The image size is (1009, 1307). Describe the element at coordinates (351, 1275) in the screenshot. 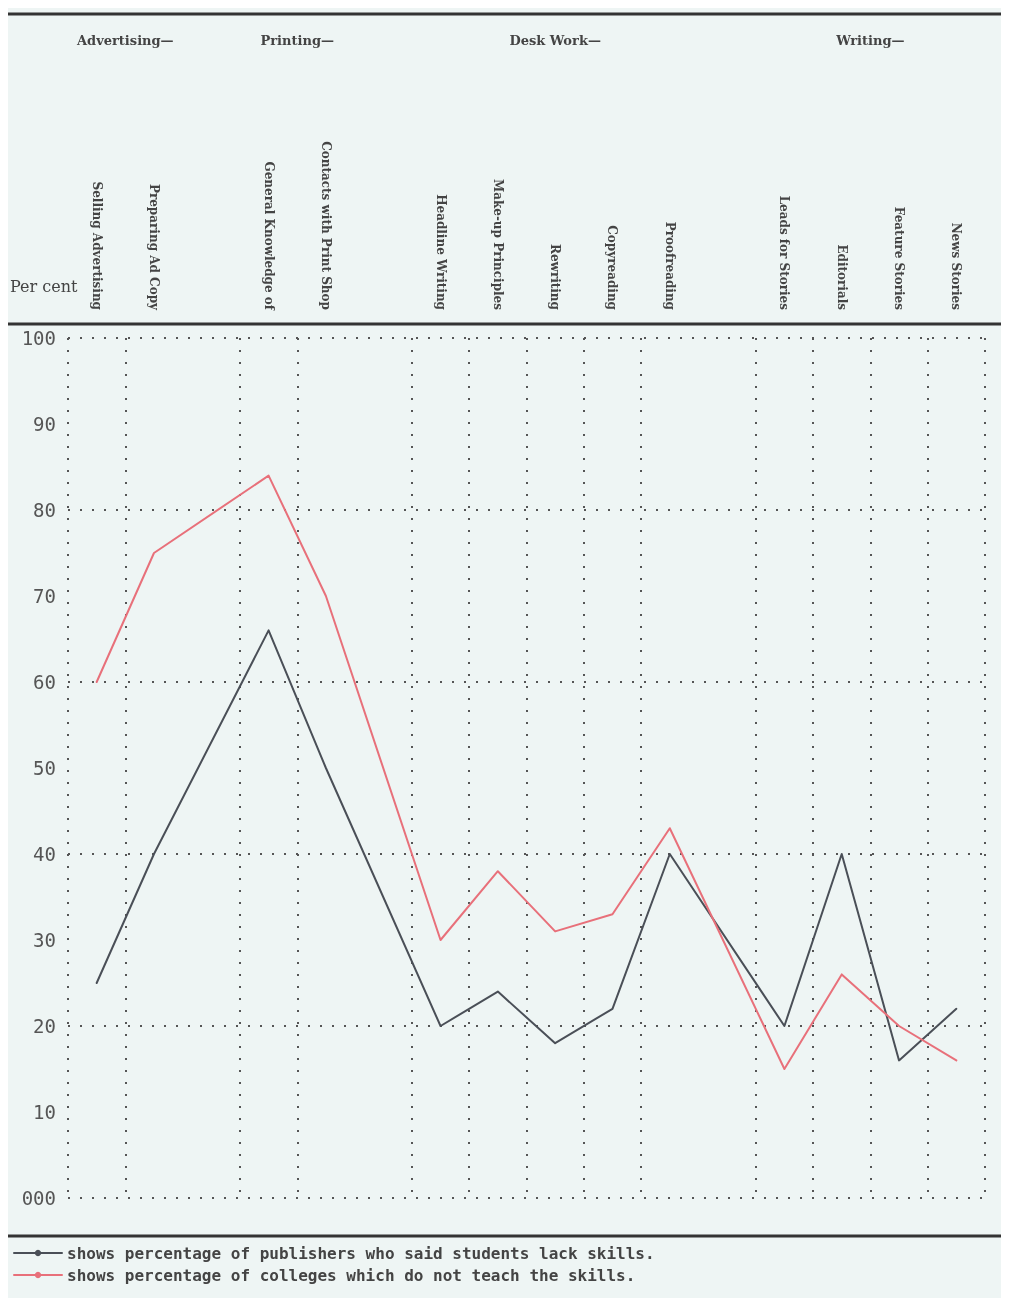

I see `legend-label: shows percentage of colleges which do not teach the skills.` at that location.